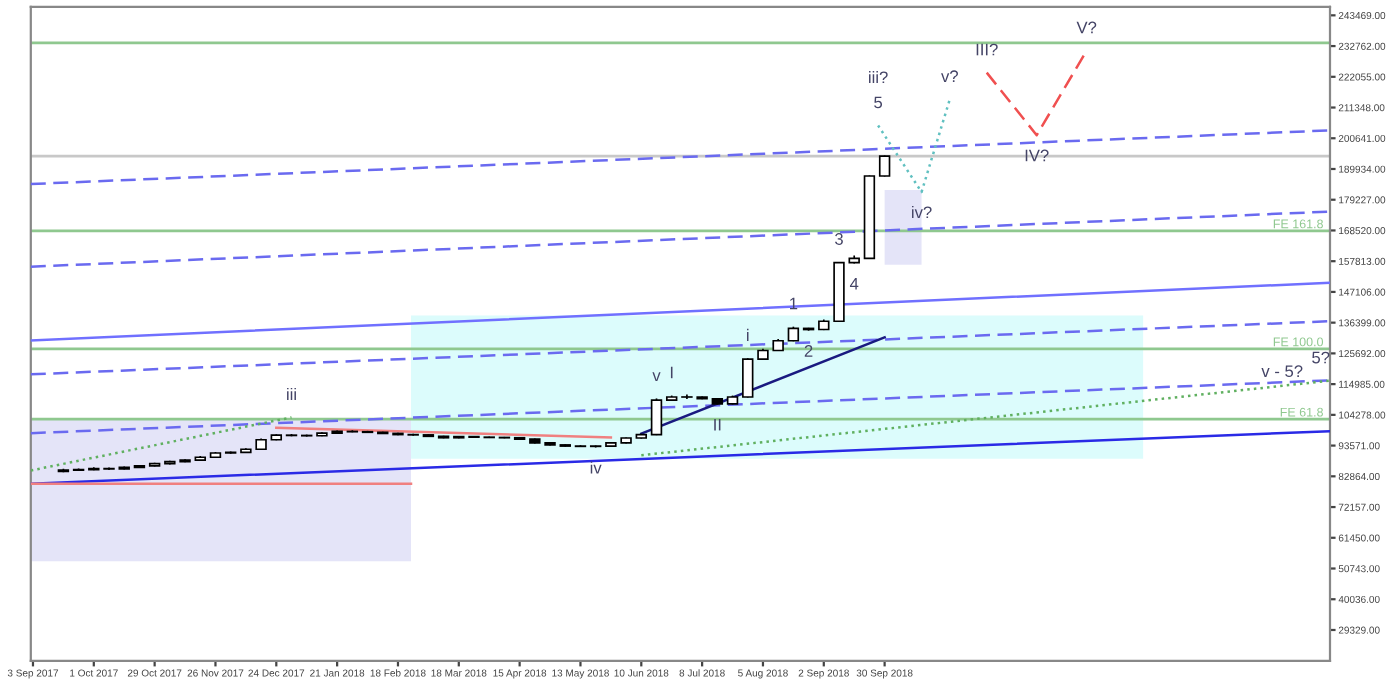 The width and height of the screenshot is (1400, 692). What do you see at coordinates (839, 239) in the screenshot?
I see `annotation: 3` at bounding box center [839, 239].